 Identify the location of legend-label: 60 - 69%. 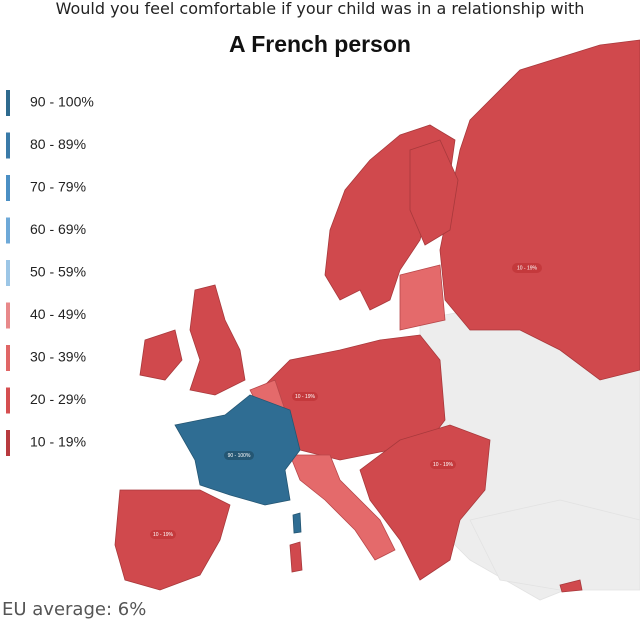
(58, 229).